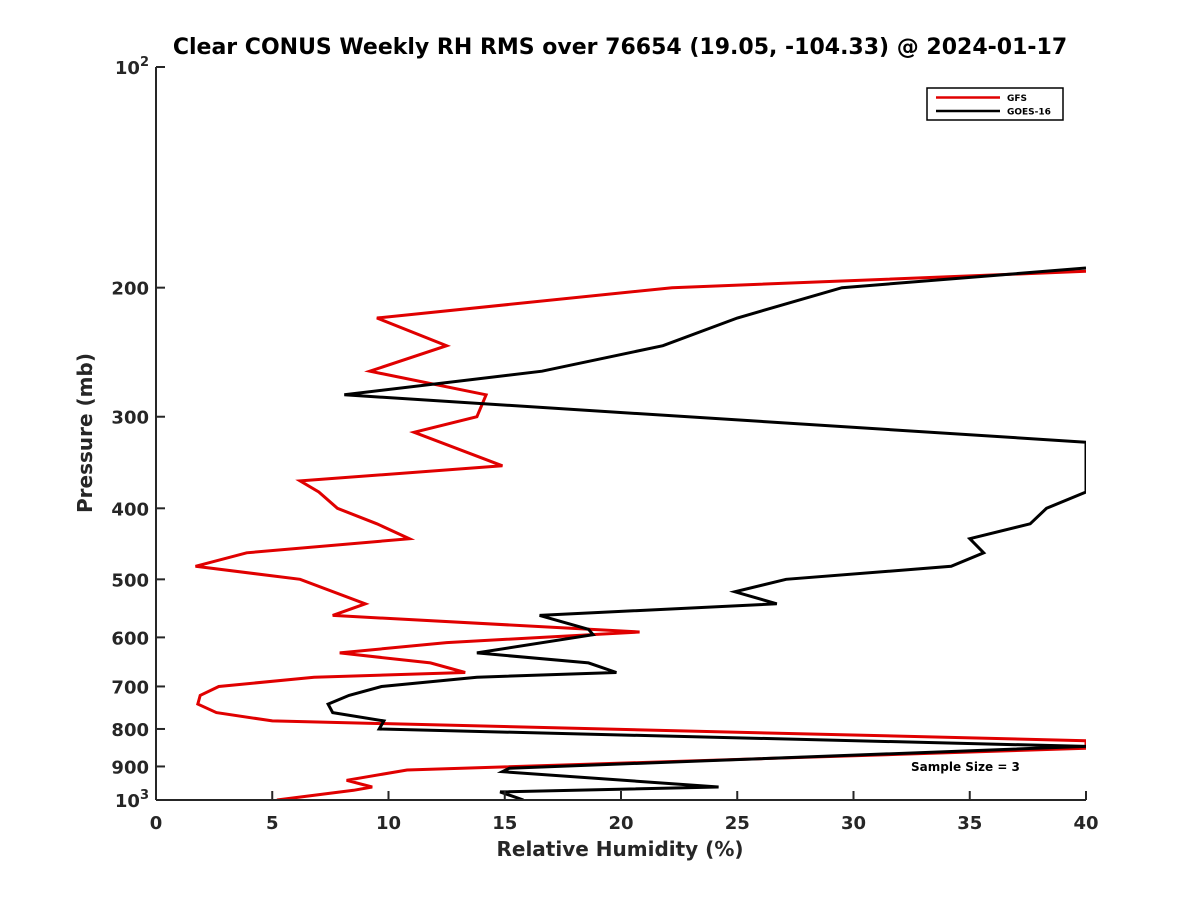  What do you see at coordinates (130, 418) in the screenshot?
I see `y-tick-label: 300` at bounding box center [130, 418].